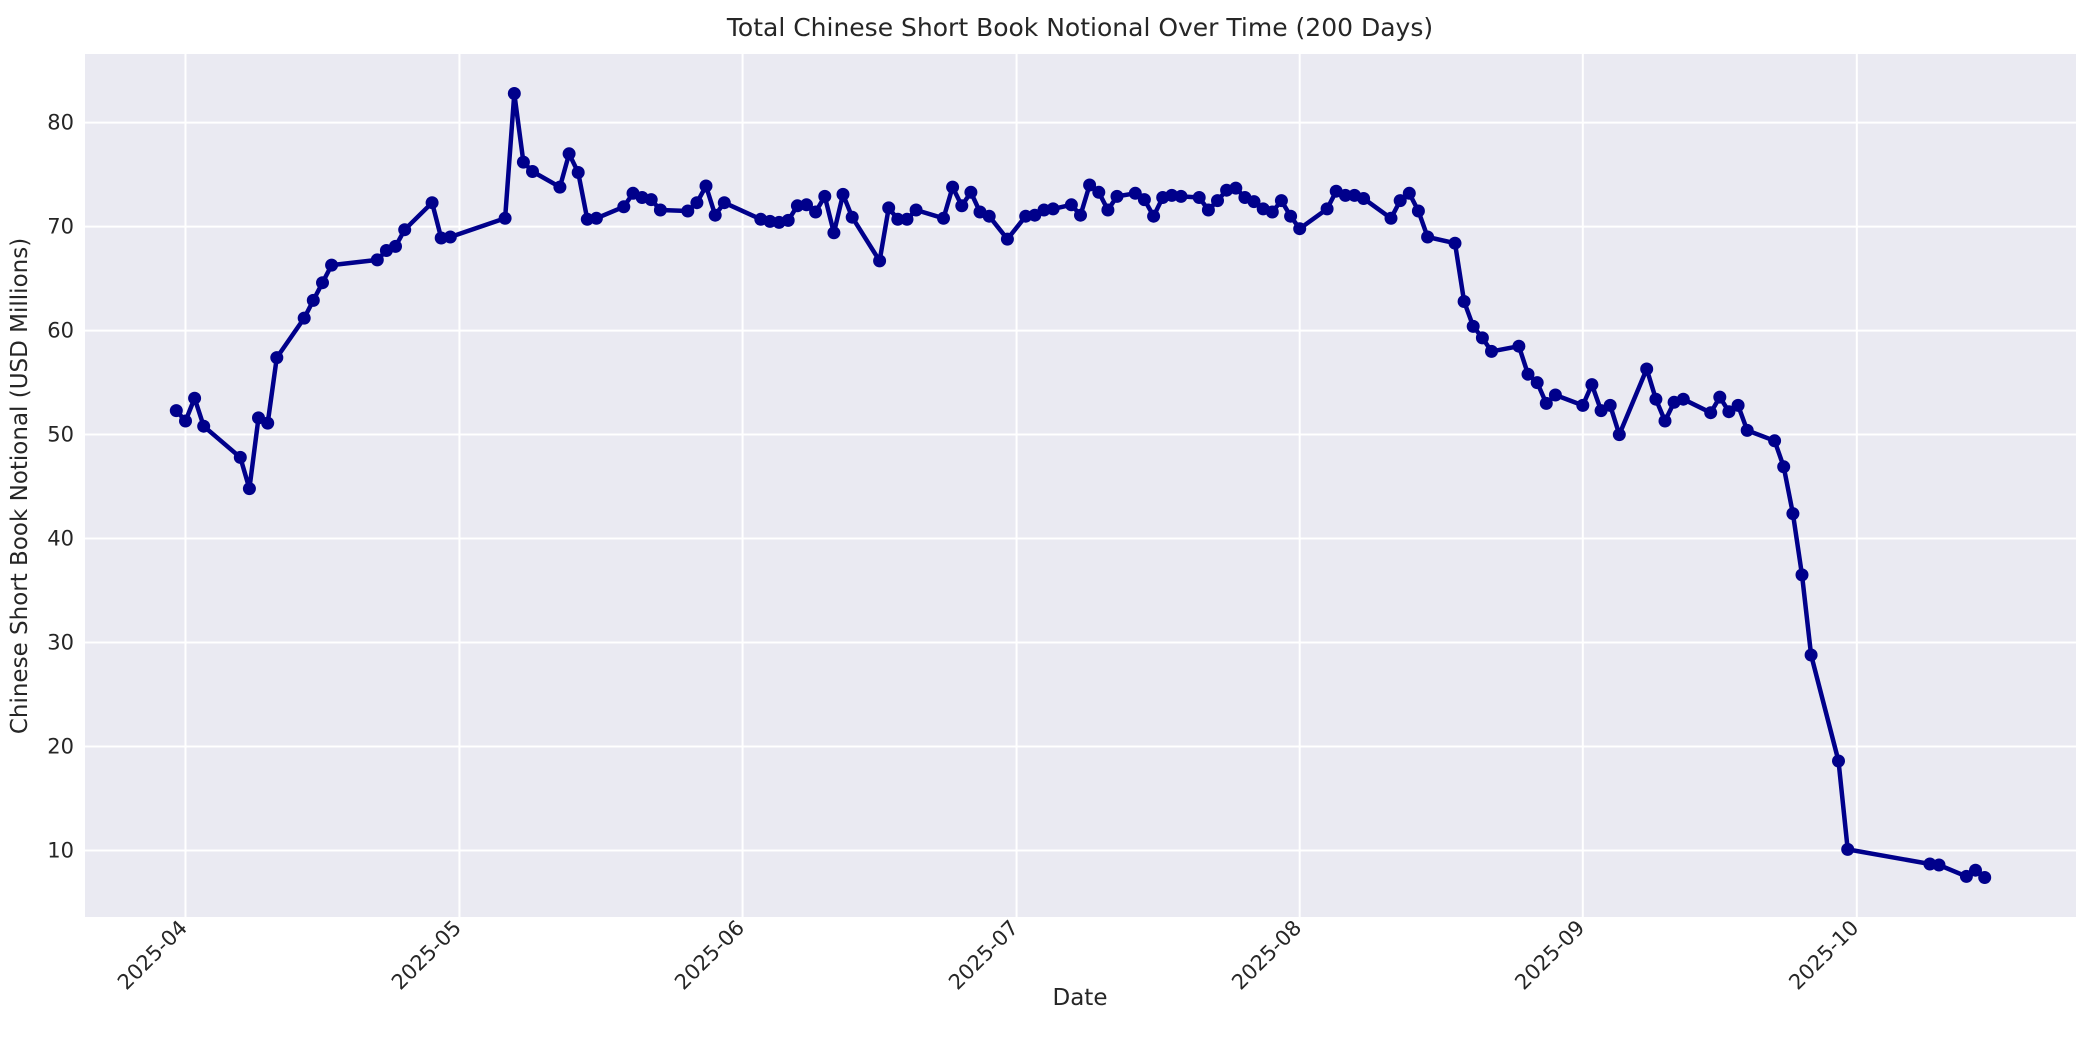  Describe the element at coordinates (1080, 998) in the screenshot. I see `x-axis-label: Date` at that location.